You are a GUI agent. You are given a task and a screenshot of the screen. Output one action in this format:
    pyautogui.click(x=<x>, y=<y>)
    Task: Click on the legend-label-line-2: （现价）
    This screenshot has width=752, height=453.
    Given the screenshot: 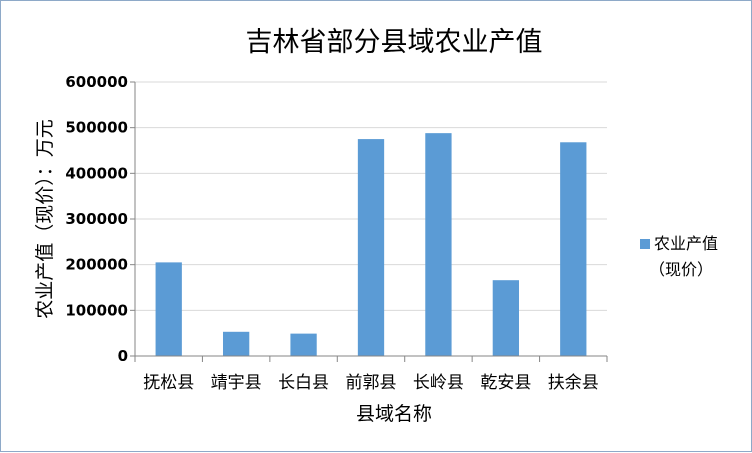 What is the action you would take?
    pyautogui.click(x=681, y=269)
    